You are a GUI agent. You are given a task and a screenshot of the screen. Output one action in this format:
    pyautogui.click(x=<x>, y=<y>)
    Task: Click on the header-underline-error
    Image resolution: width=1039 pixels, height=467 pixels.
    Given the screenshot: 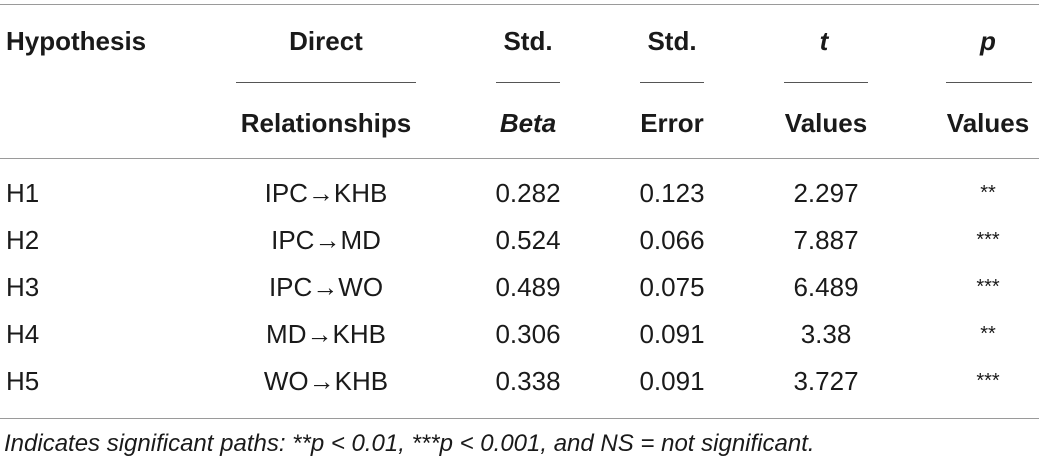 What is the action you would take?
    pyautogui.click(x=672, y=82)
    